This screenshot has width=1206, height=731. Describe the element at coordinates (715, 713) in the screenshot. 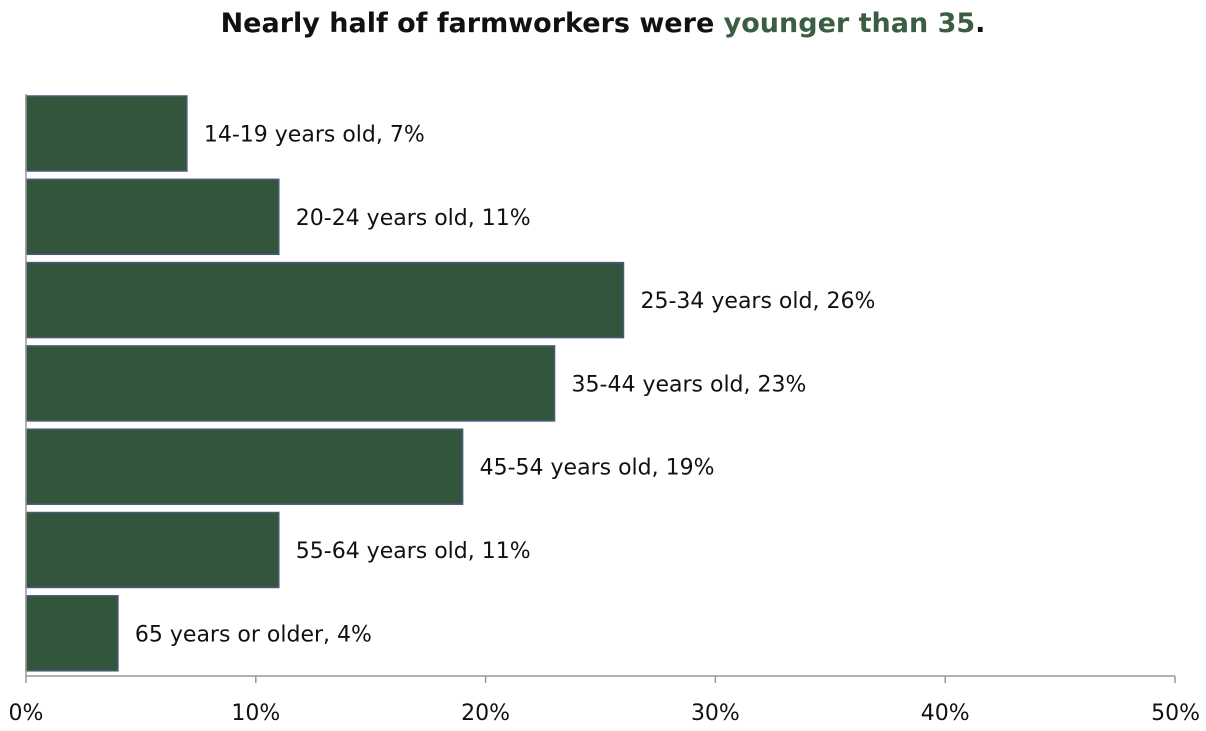

I see `x-tick-label-4: 30%` at that location.